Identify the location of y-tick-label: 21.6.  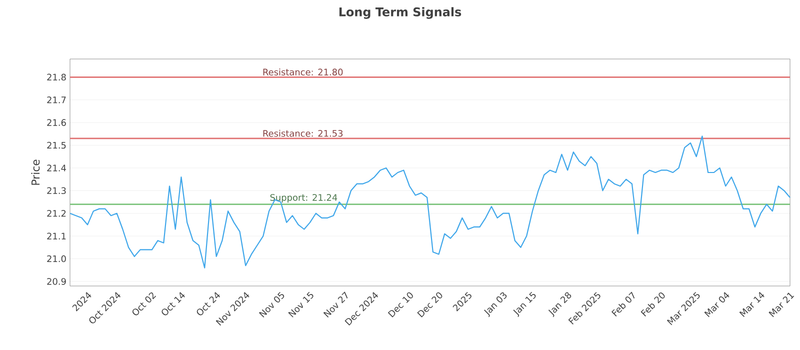
(56, 122).